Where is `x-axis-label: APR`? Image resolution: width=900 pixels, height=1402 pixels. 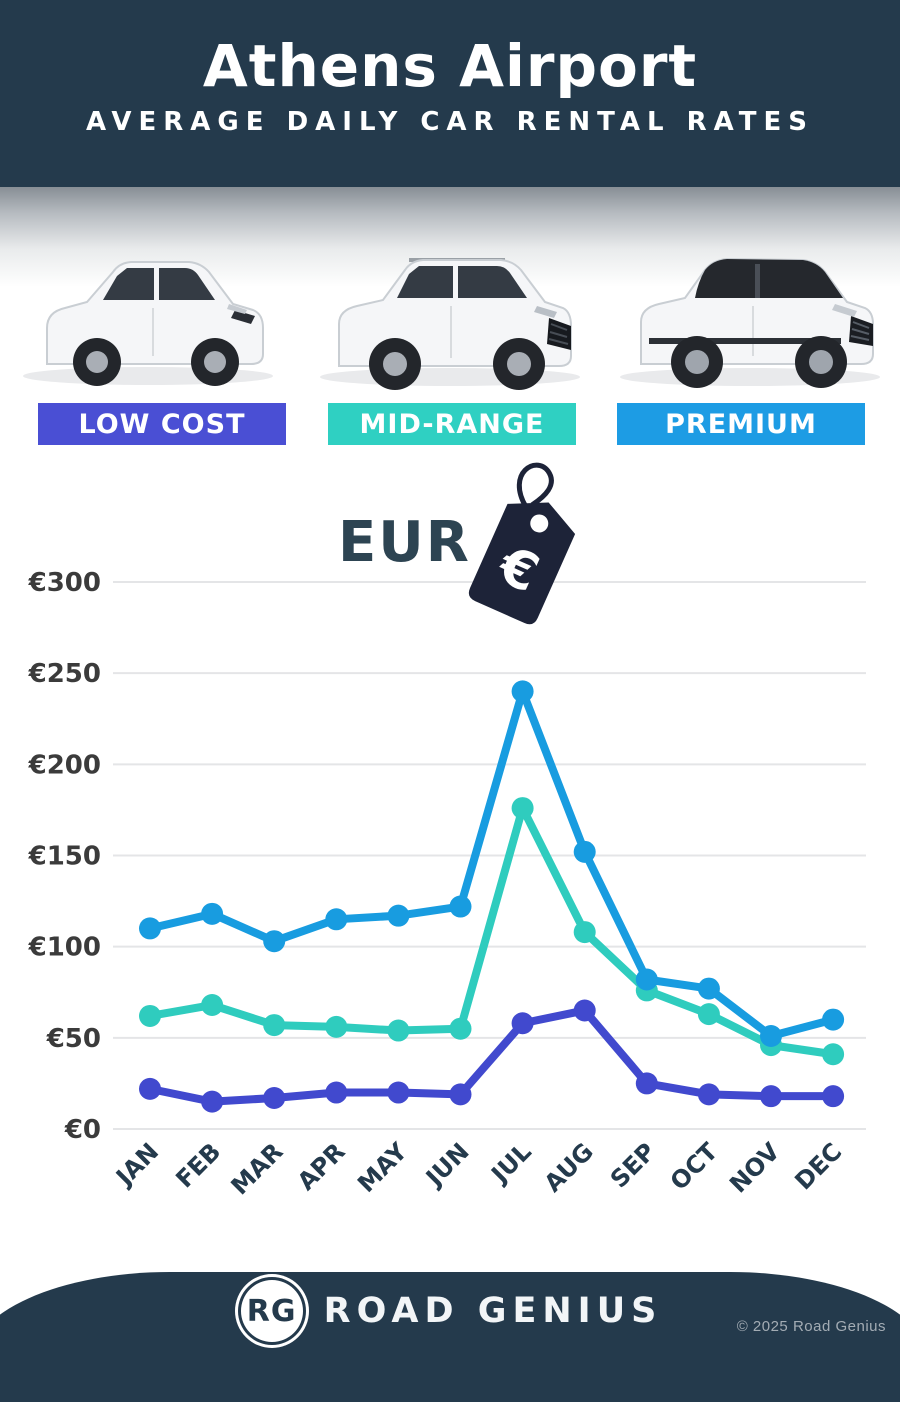 x-axis-label: APR is located at coordinates (321, 1166).